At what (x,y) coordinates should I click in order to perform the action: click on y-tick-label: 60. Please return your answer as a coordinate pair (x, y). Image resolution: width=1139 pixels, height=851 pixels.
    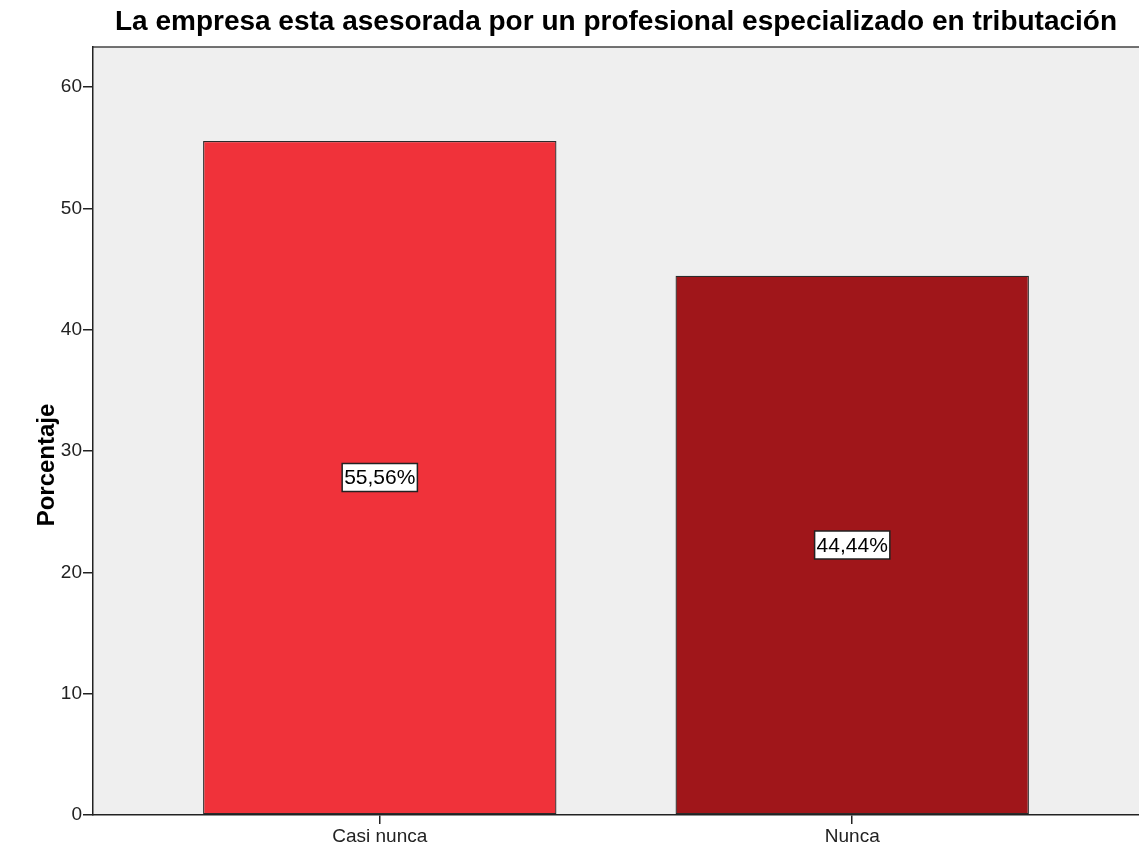
    Looking at the image, I should click on (71, 86).